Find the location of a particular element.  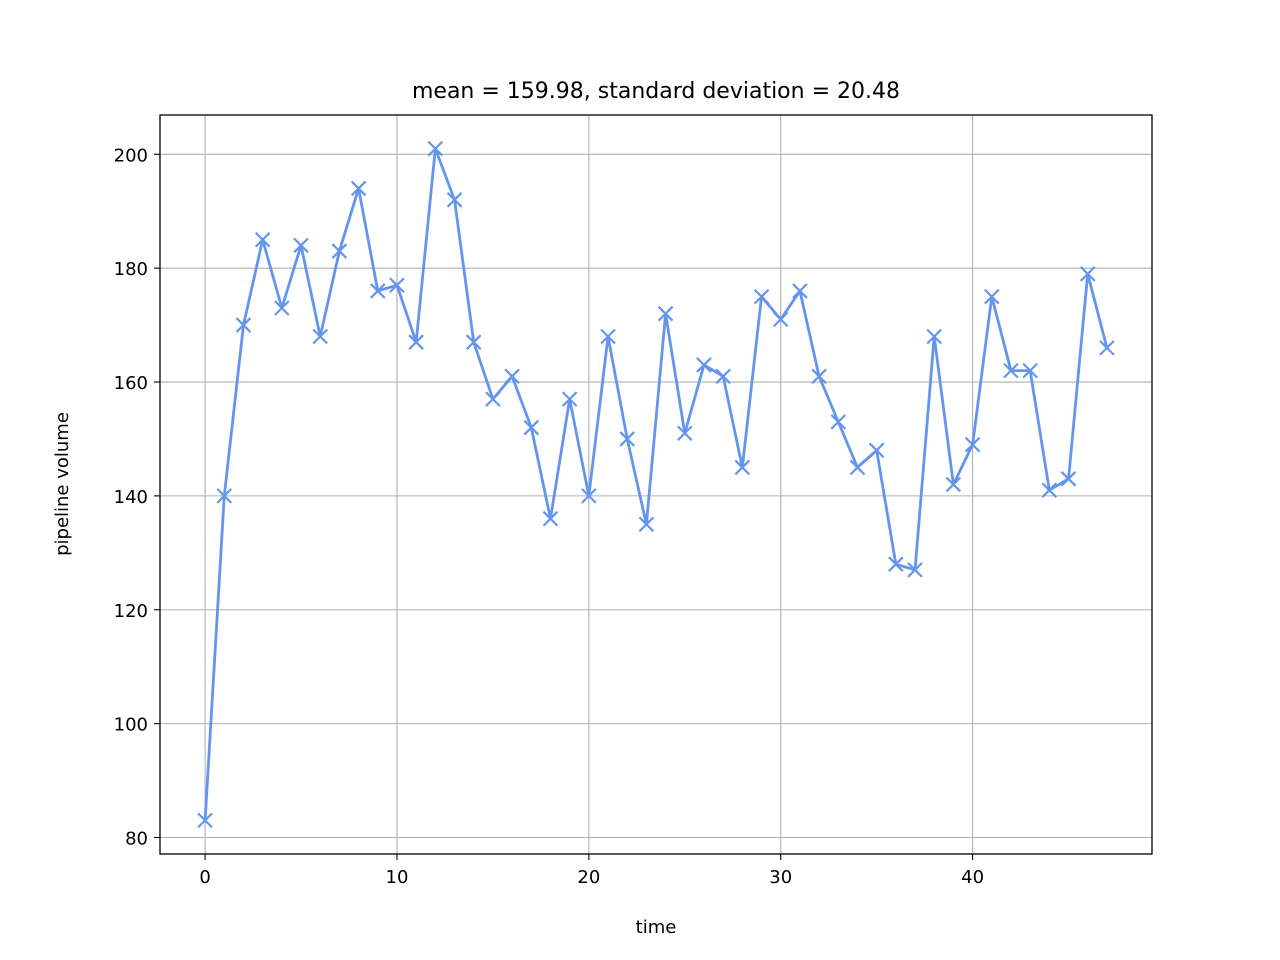

y-tick-label: 140 is located at coordinates (131, 497).